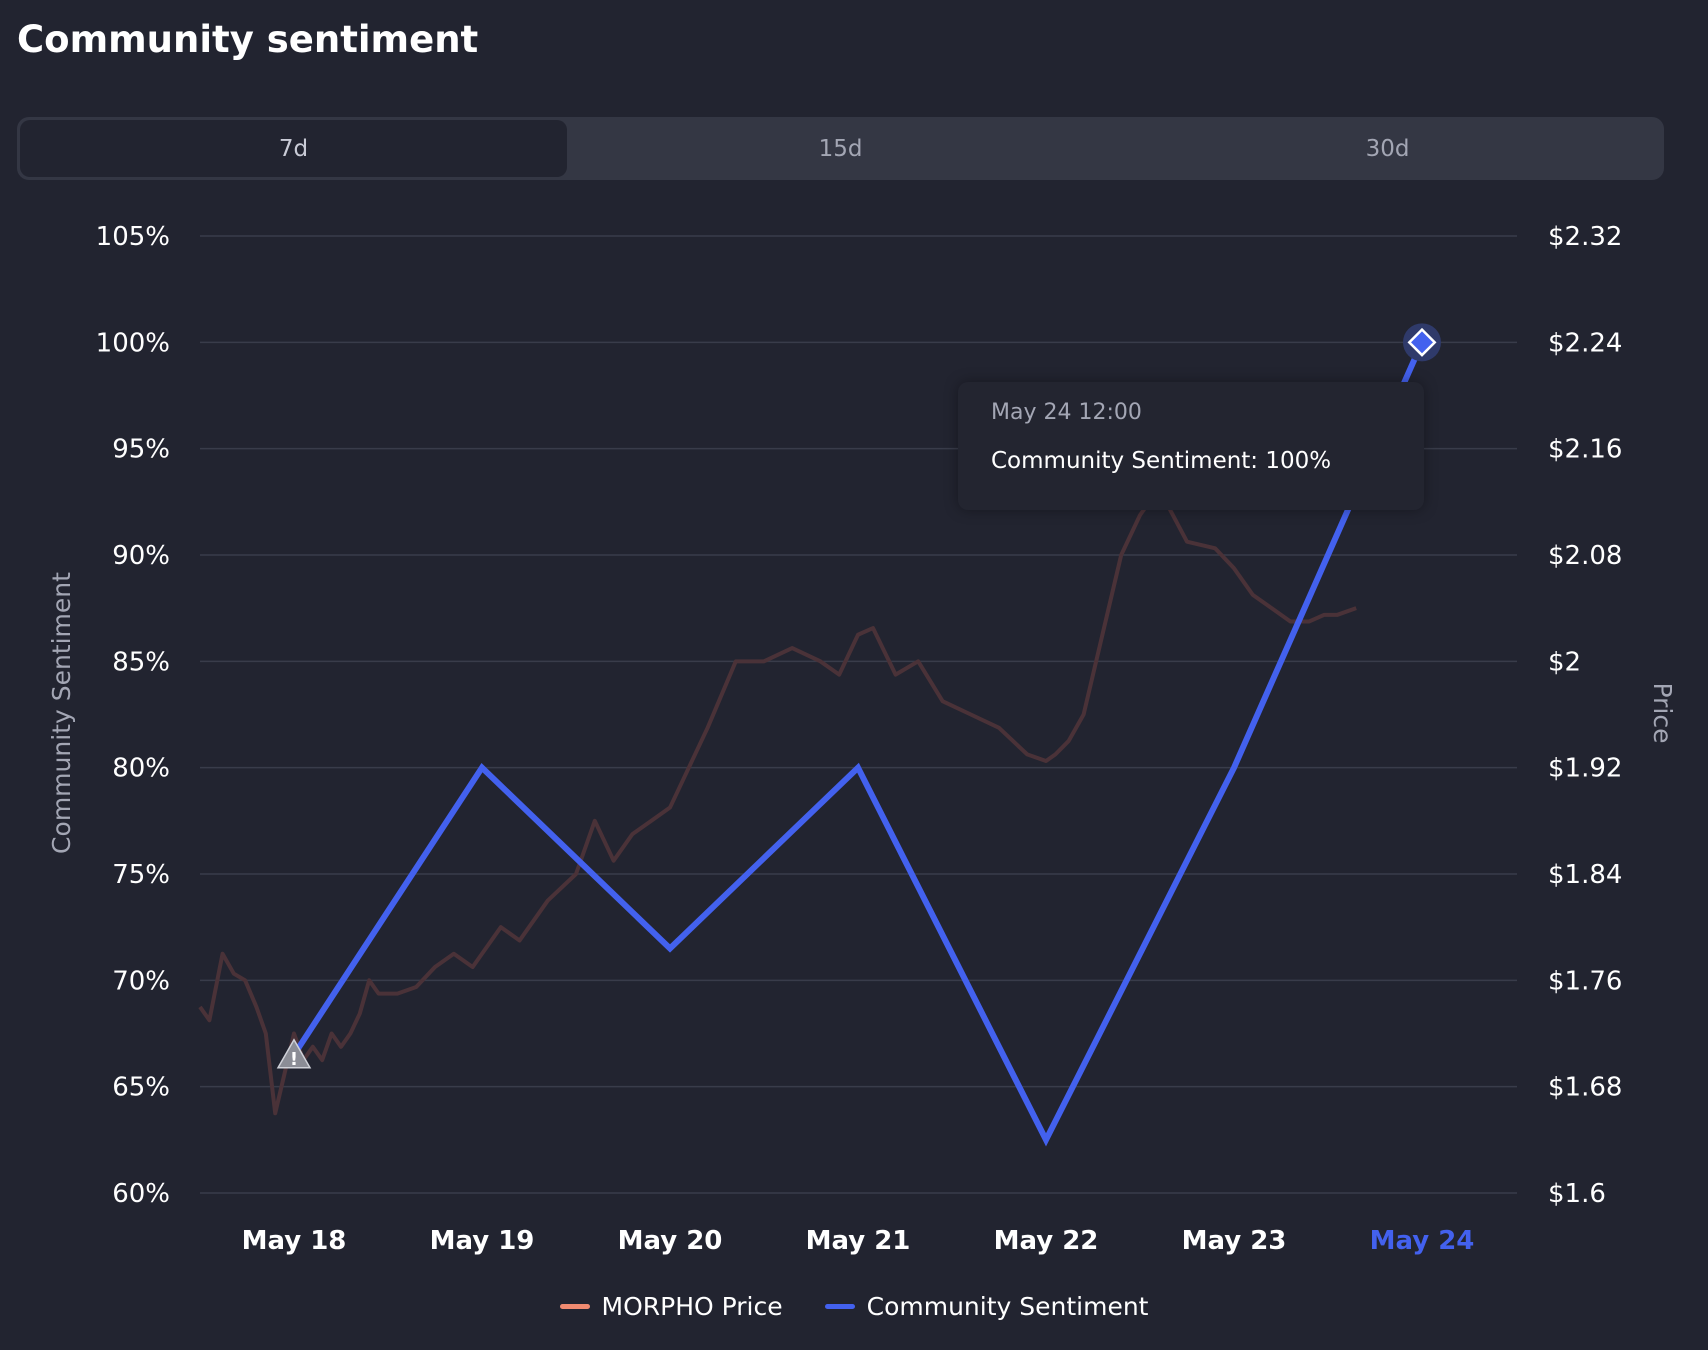  Describe the element at coordinates (141, 1194) in the screenshot. I see `left-tick-label: 60%` at that location.